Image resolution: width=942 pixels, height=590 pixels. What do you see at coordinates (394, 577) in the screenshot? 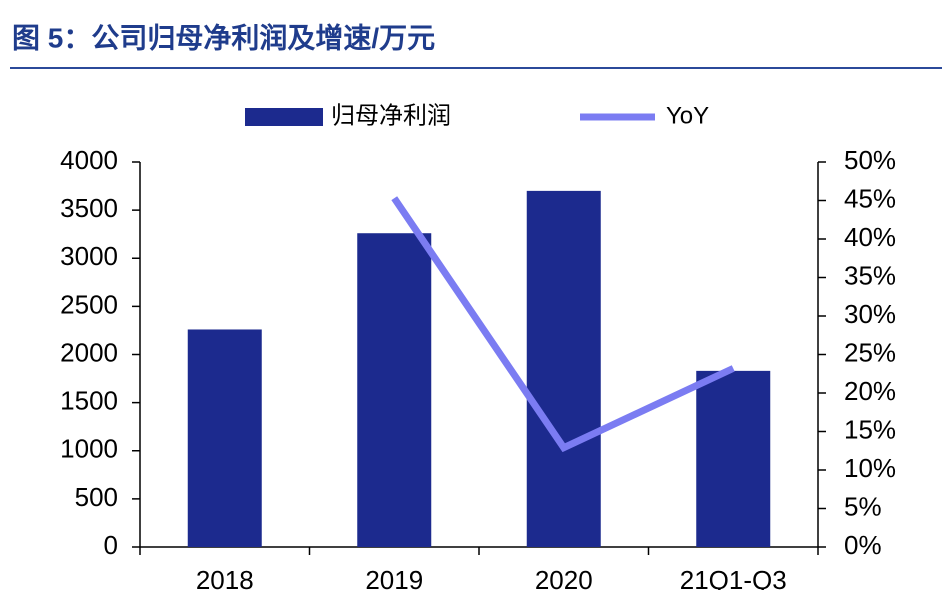
I see `x-tick-label: 2019` at bounding box center [394, 577].